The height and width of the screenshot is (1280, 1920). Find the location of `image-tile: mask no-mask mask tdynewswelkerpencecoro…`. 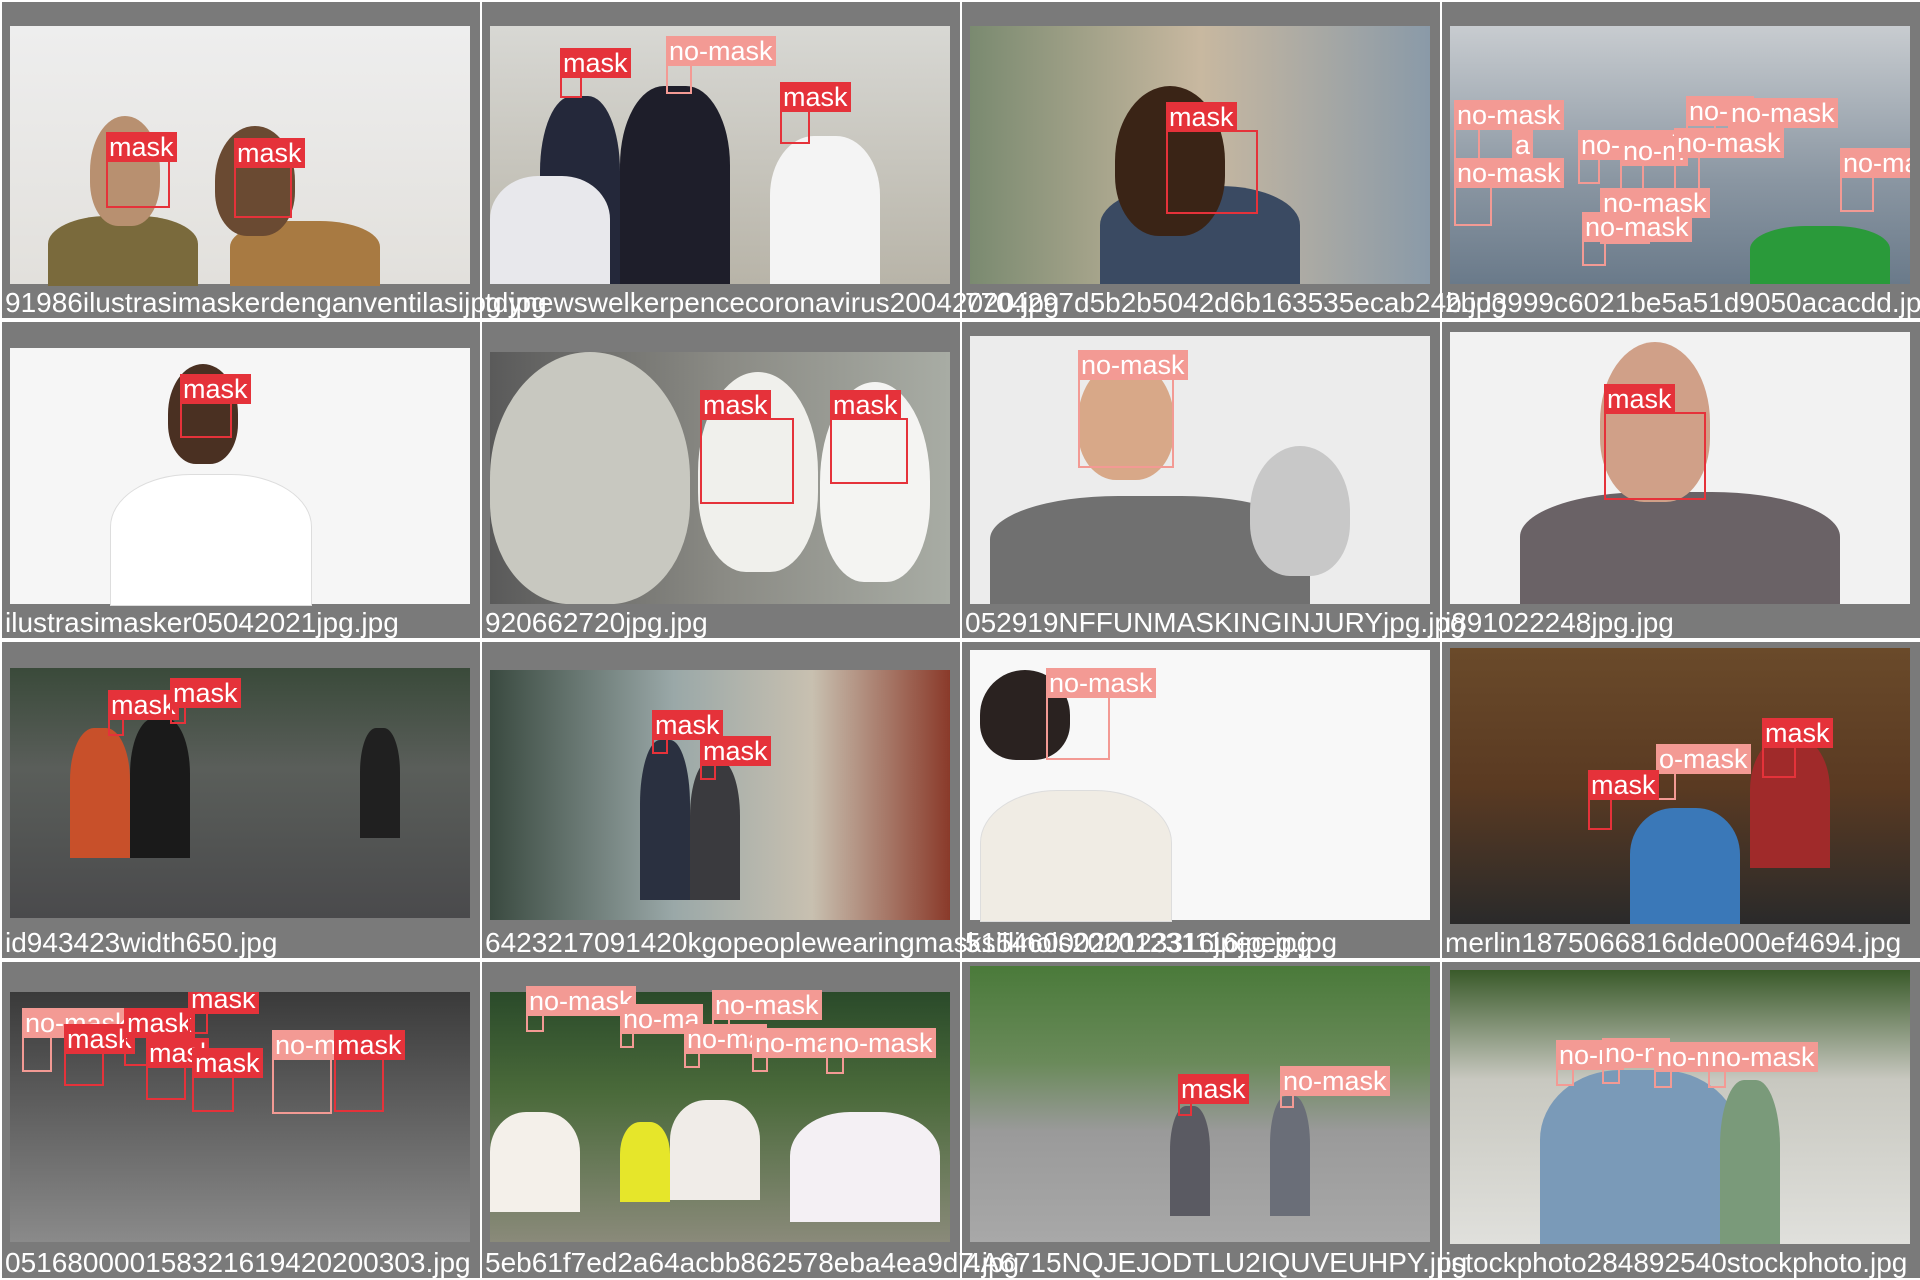

image-tile: mask no-mask mask tdynewswelkerpencecoro… is located at coordinates (770, 160).